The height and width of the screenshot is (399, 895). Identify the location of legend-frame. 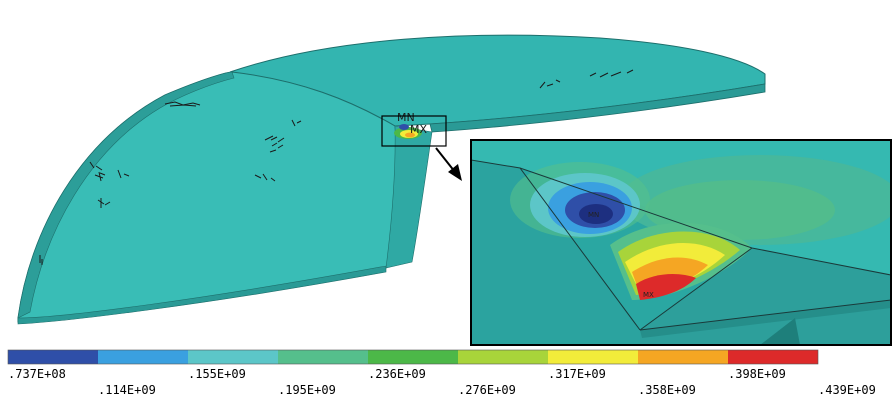
(413, 357).